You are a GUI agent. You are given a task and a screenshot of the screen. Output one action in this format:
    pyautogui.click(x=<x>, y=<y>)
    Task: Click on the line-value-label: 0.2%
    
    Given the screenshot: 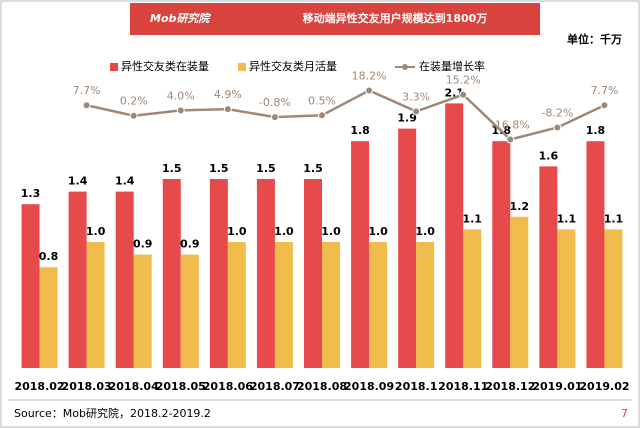 What is the action you would take?
    pyautogui.click(x=134, y=101)
    